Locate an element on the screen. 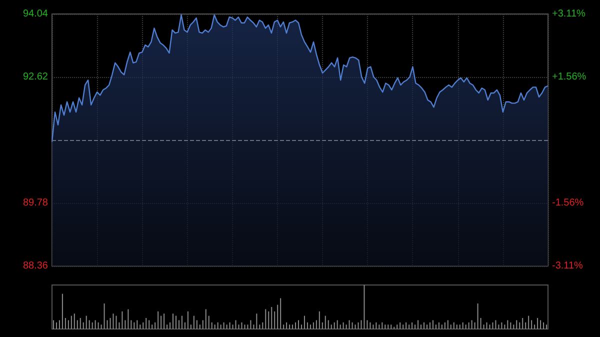 Image resolution: width=600 pixels, height=337 pixels. y2-tick-label: +1.56% is located at coordinates (569, 76).